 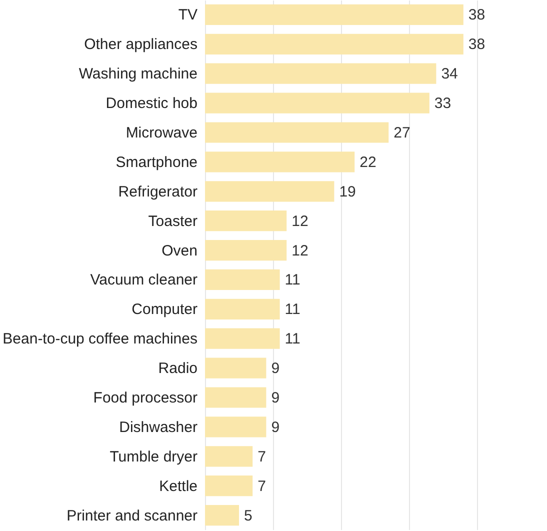 What do you see at coordinates (158, 191) in the screenshot?
I see `y-tick-label: Refrigerator` at bounding box center [158, 191].